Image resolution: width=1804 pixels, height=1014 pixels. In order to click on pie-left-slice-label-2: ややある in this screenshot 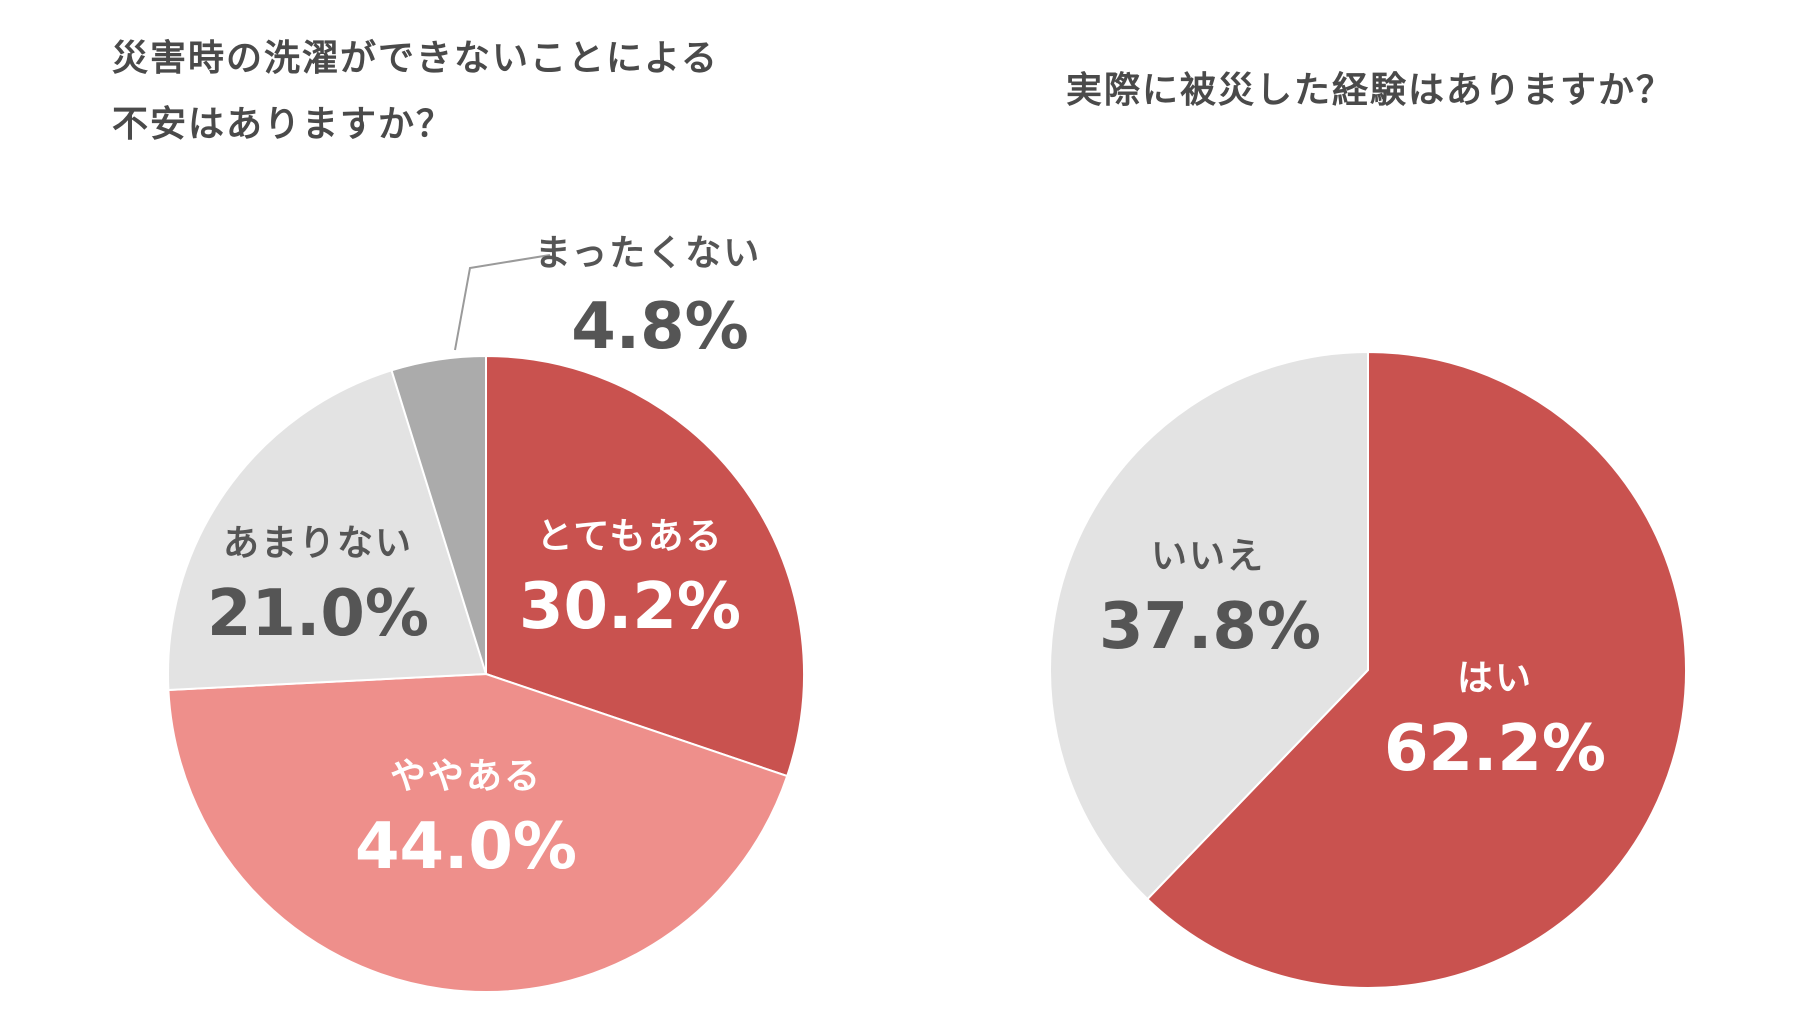, I will do `click(466, 776)`.